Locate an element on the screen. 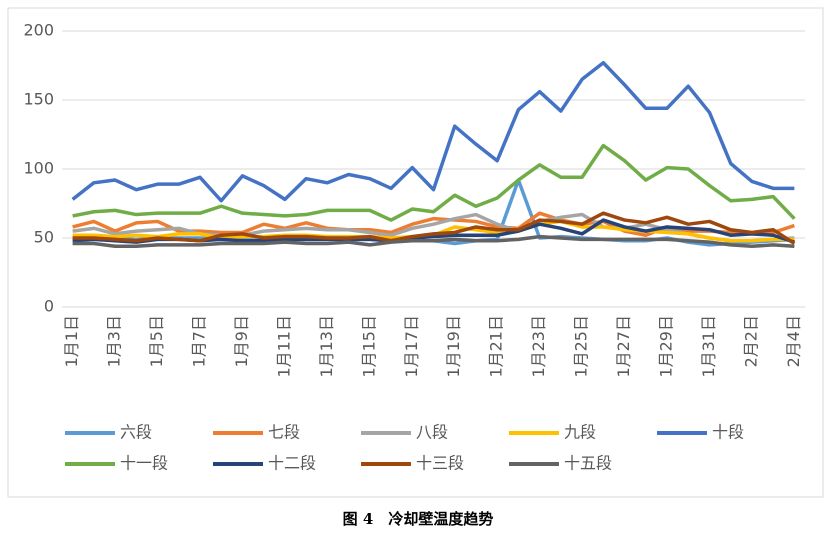 This screenshot has width=837, height=540. x-tick-label: 1月3日 is located at coordinates (114, 341).